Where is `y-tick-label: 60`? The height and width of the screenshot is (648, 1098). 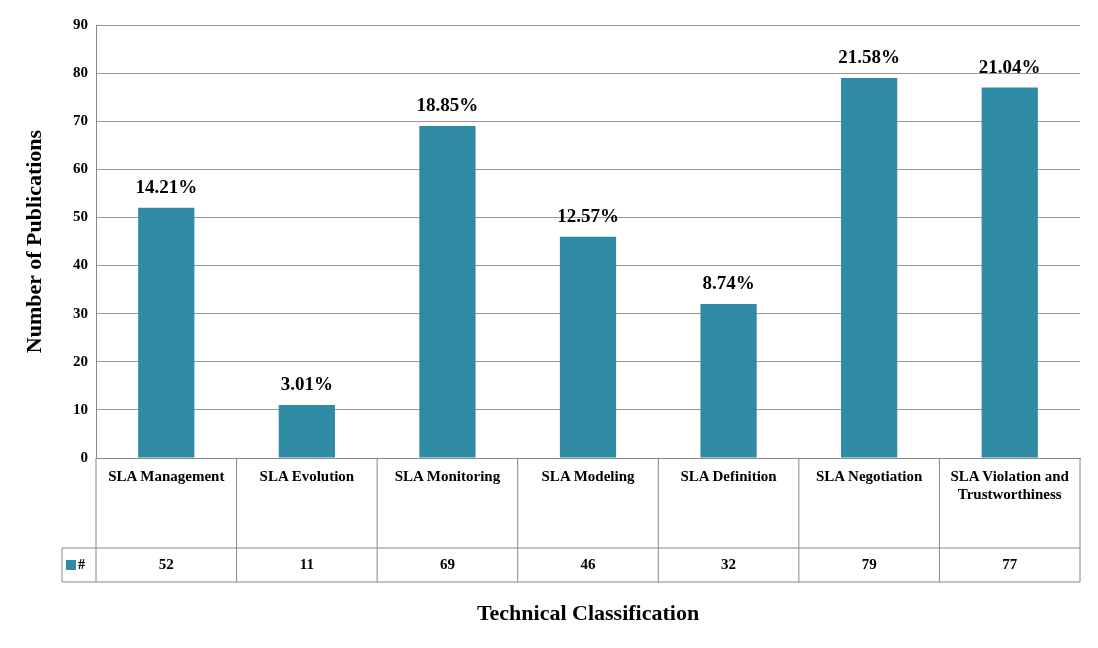
y-tick-label: 60 is located at coordinates (80, 168).